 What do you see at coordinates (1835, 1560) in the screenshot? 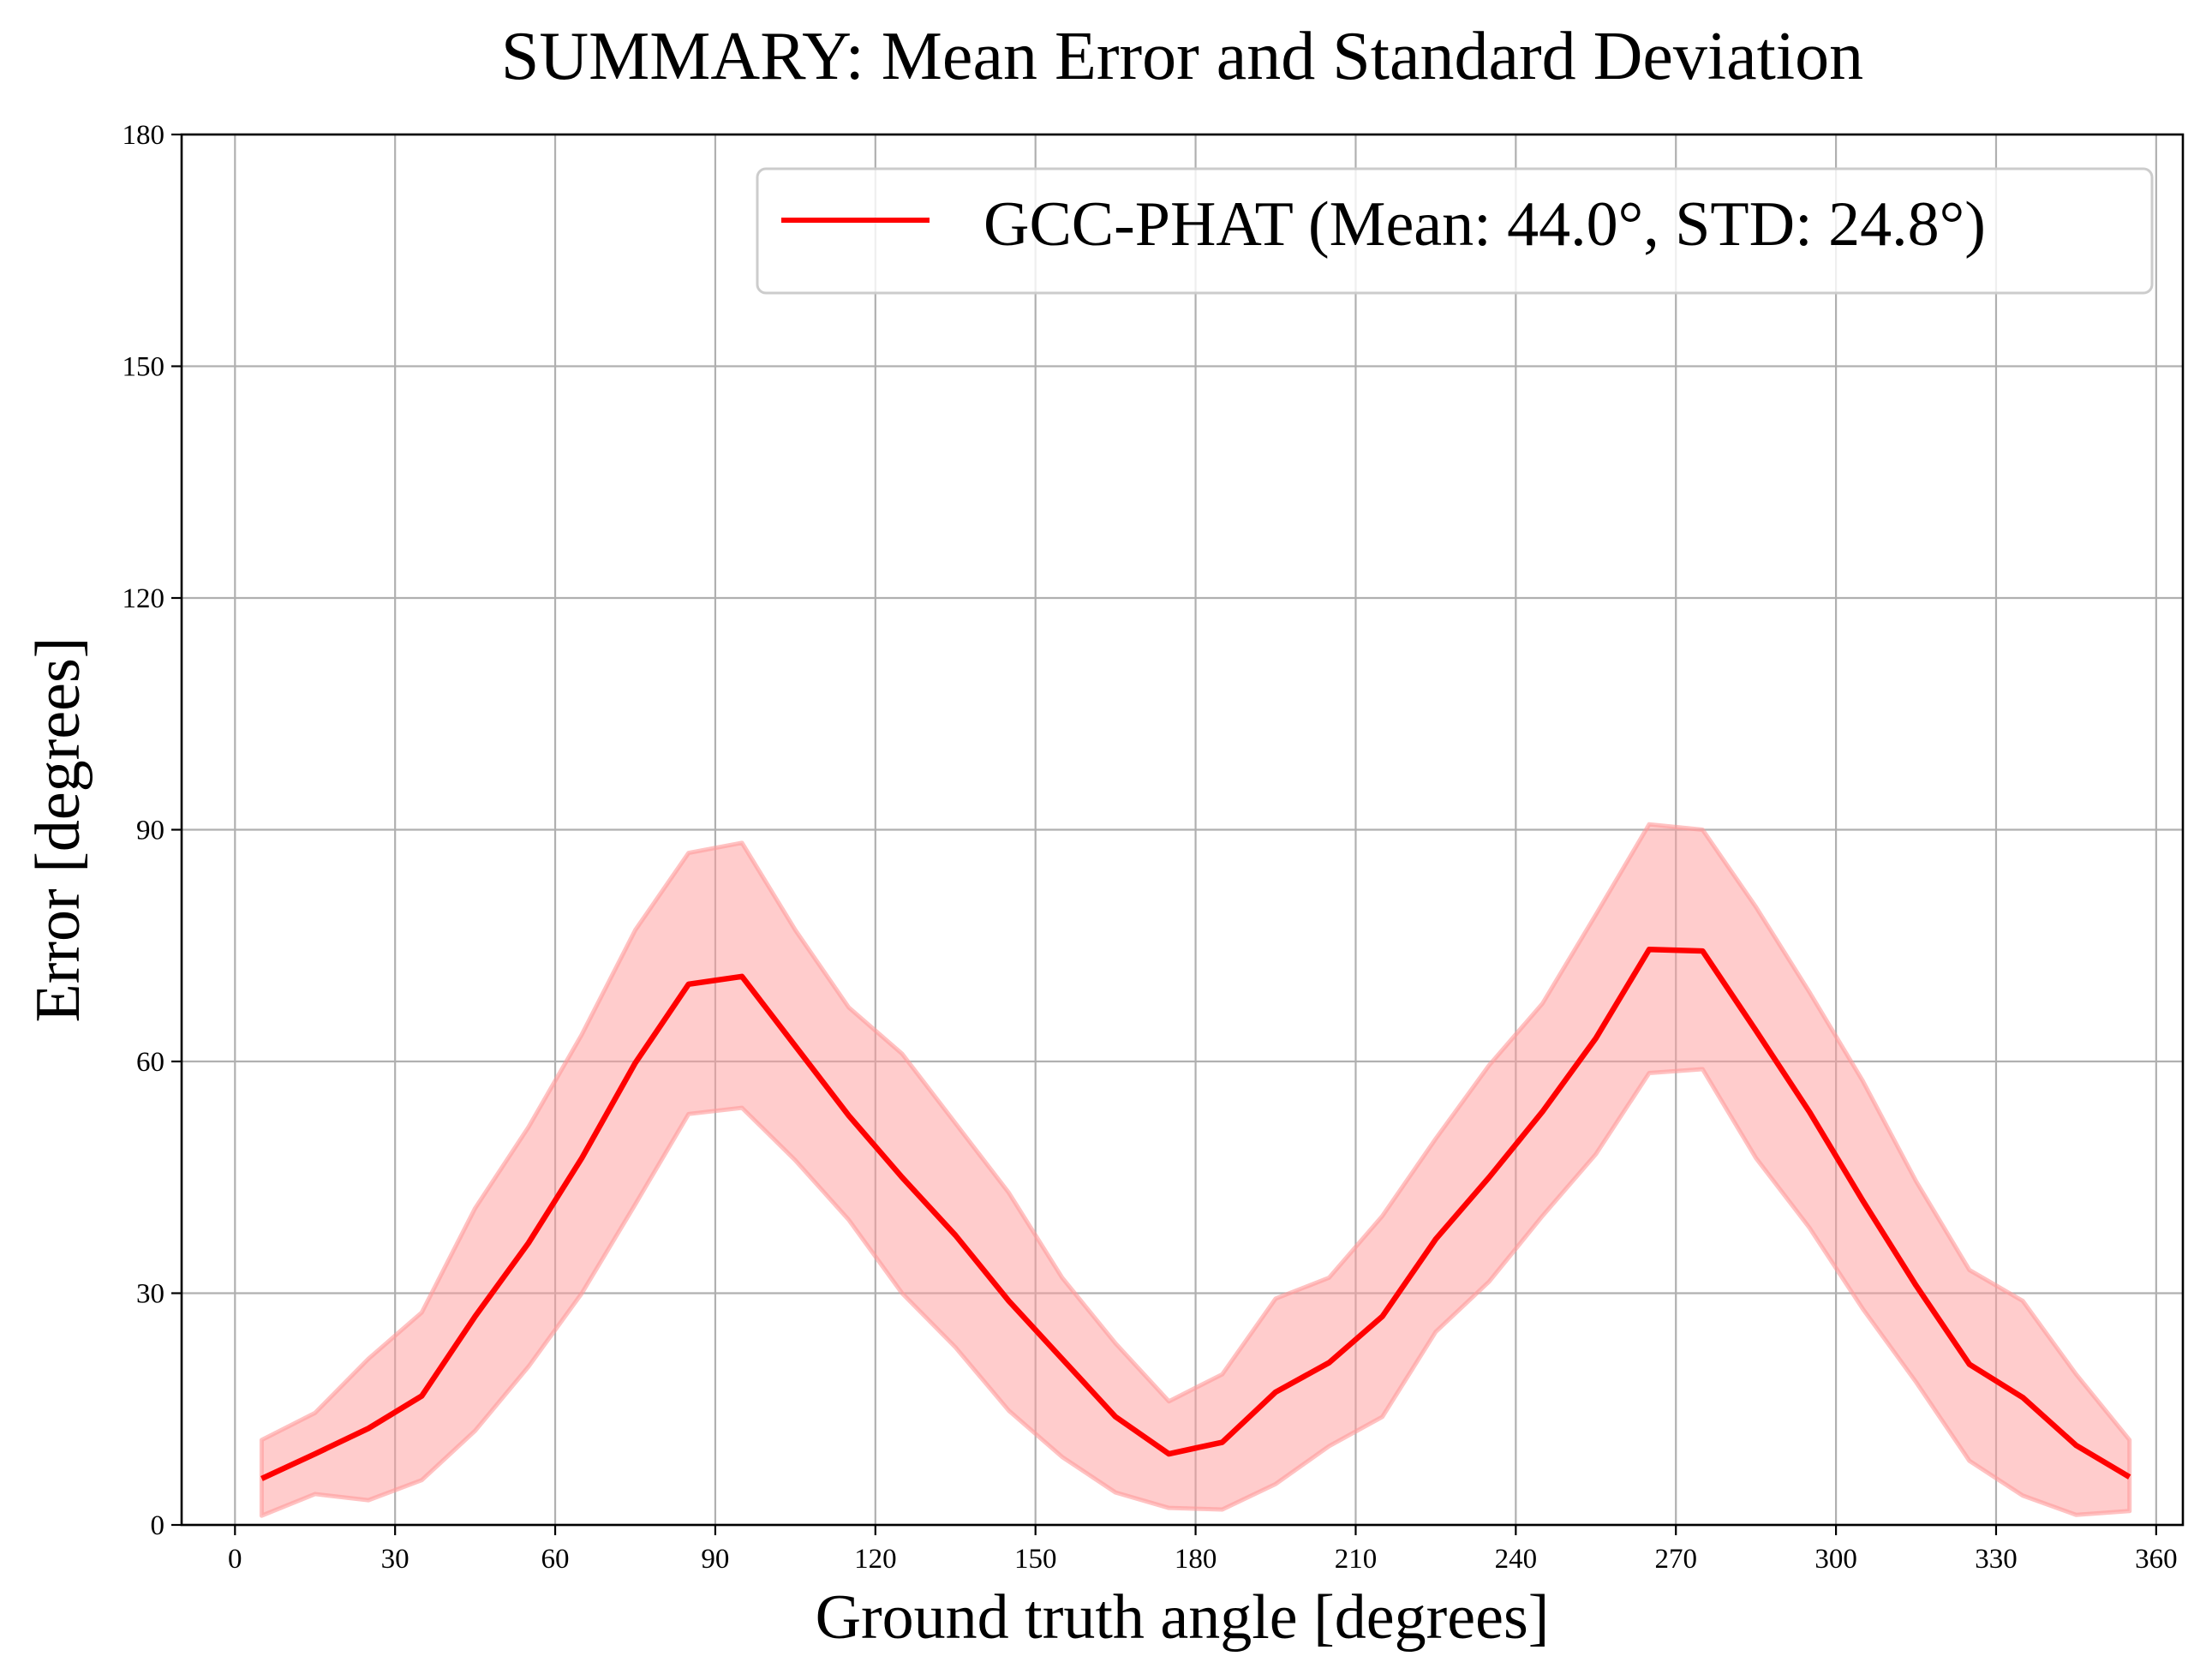
I see `x-tick-label: 300` at bounding box center [1835, 1560].